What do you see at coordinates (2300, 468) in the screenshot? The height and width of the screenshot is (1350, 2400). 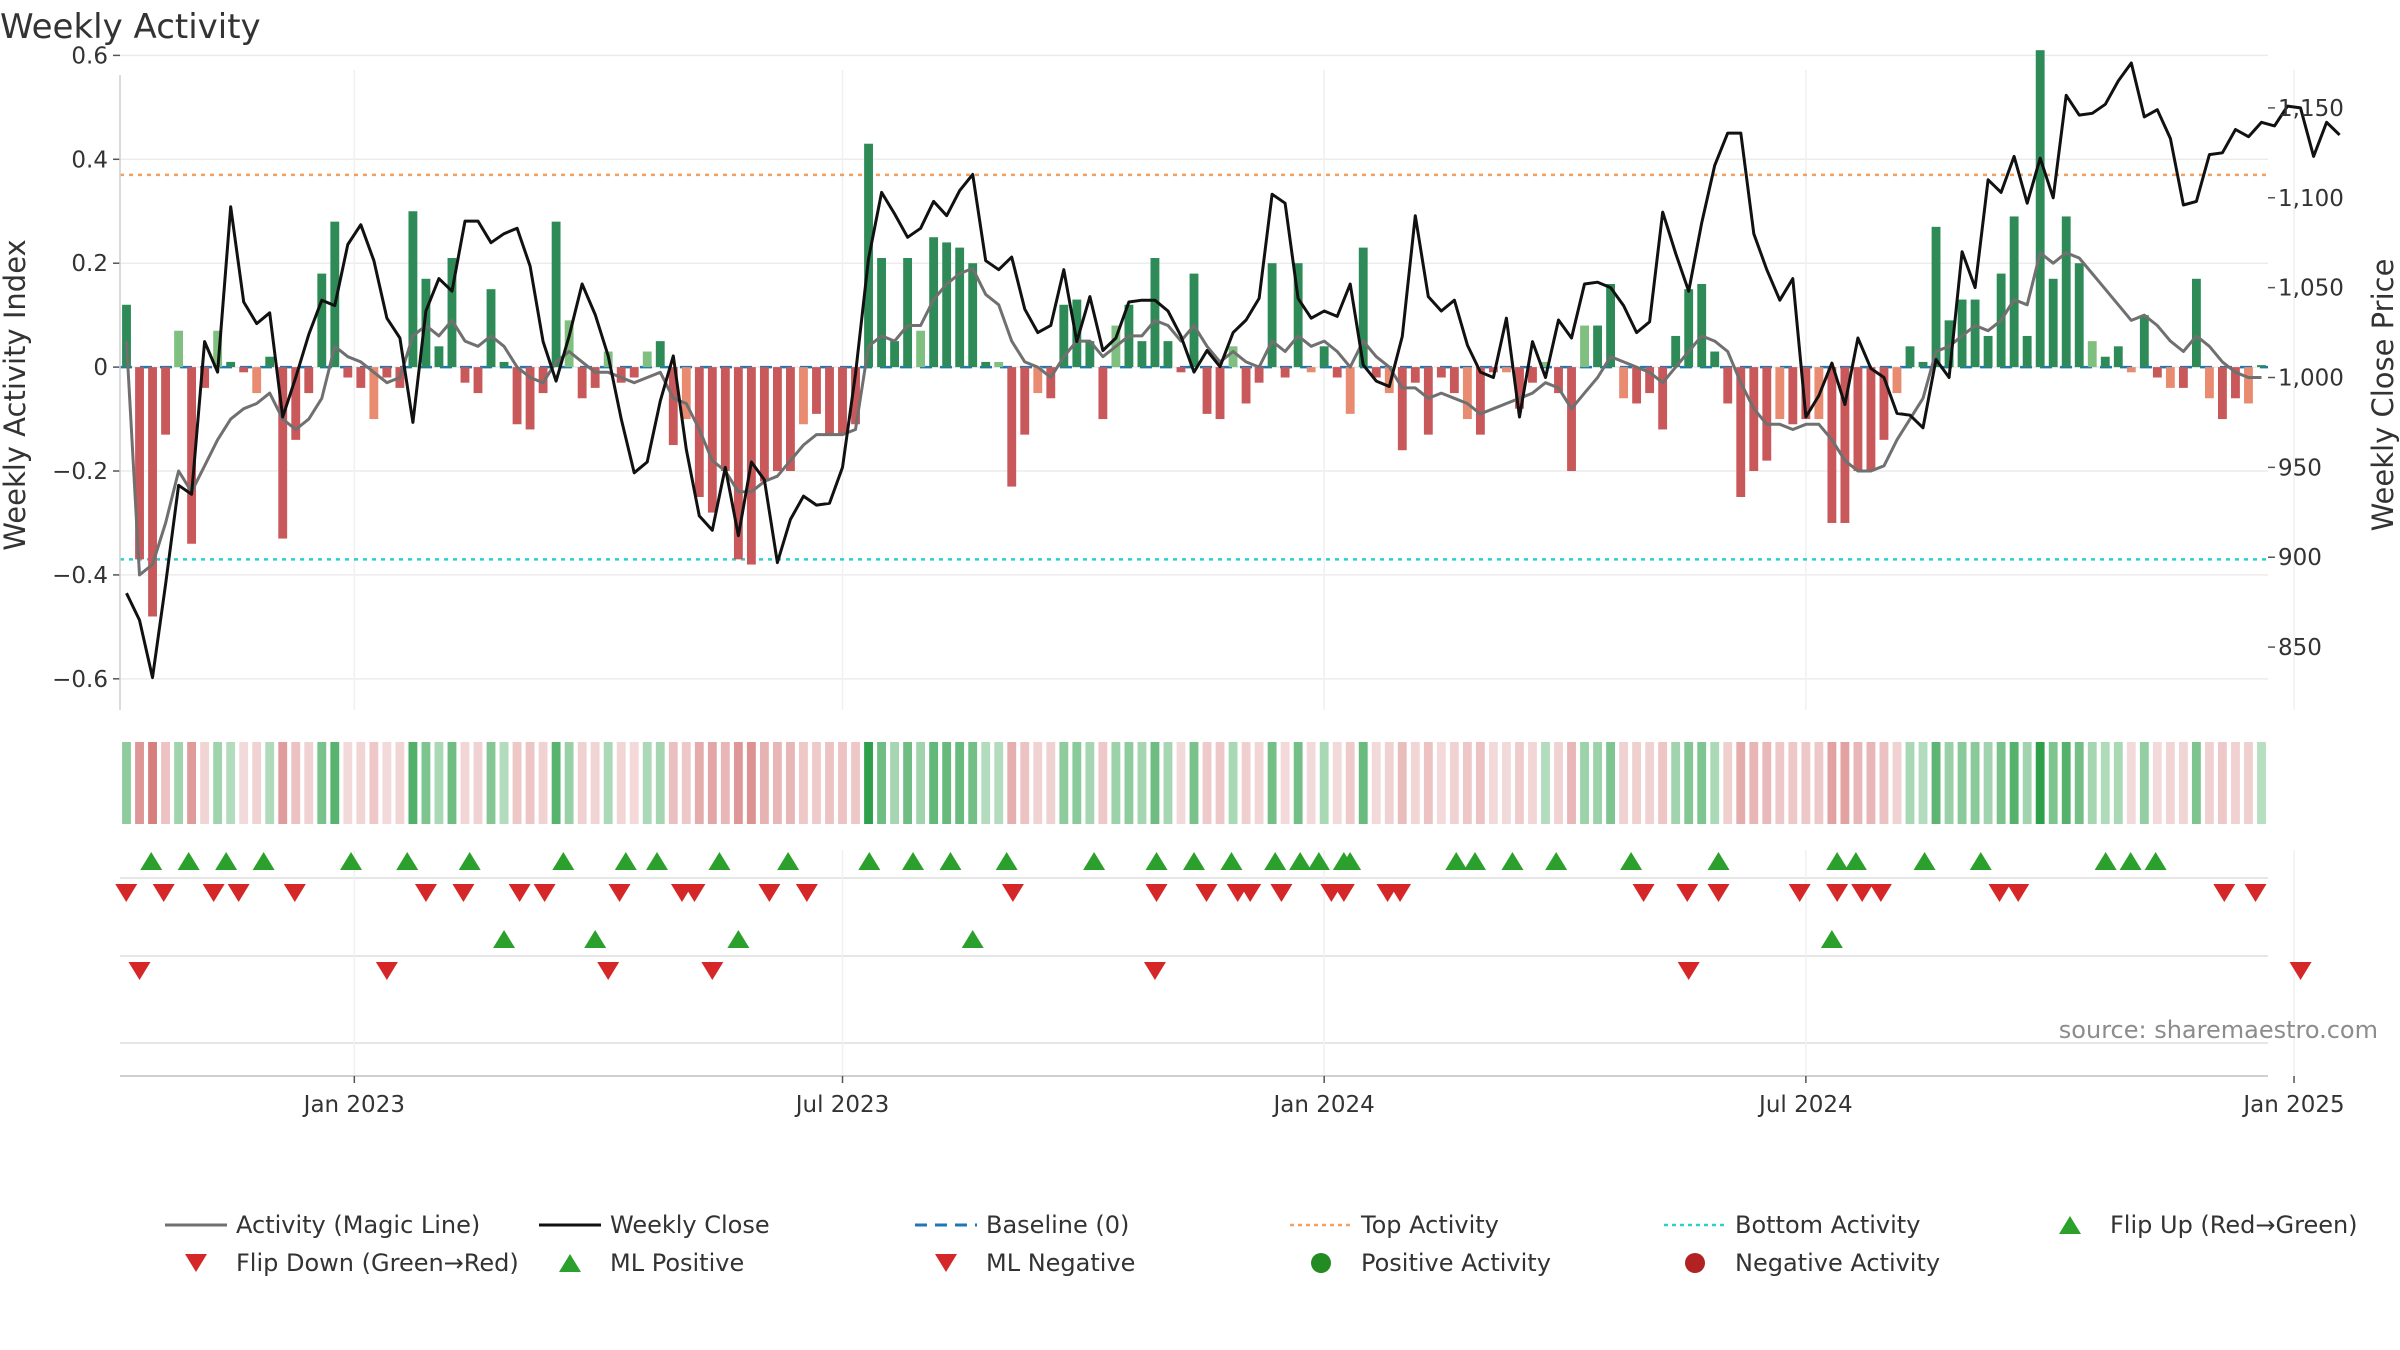 I see `y2-tick-label: 950` at bounding box center [2300, 468].